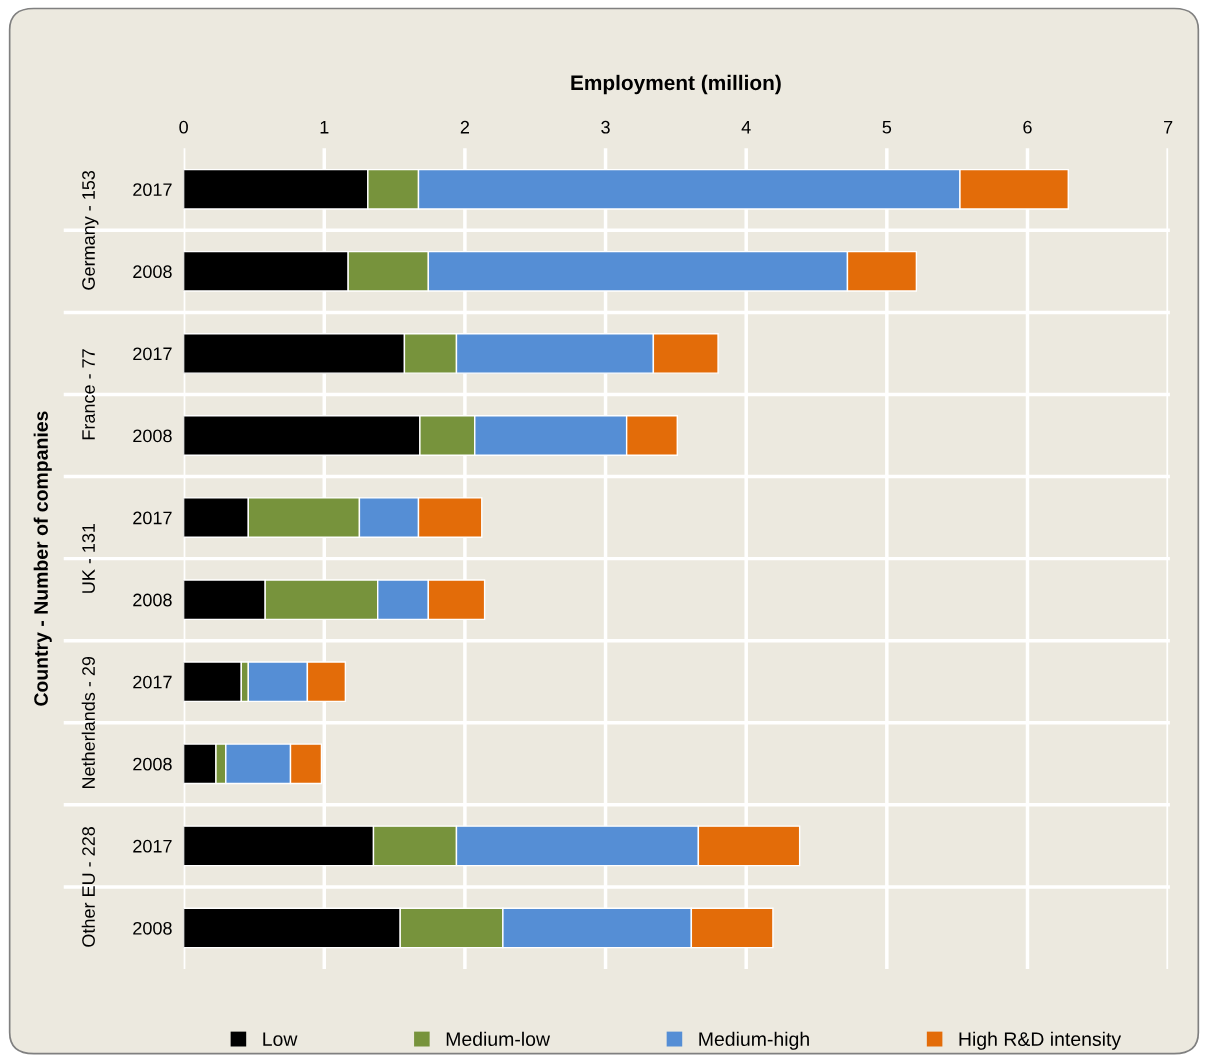 The width and height of the screenshot is (1208, 1059). Describe the element at coordinates (88, 722) in the screenshot. I see `text: Netherlands - 29` at that location.